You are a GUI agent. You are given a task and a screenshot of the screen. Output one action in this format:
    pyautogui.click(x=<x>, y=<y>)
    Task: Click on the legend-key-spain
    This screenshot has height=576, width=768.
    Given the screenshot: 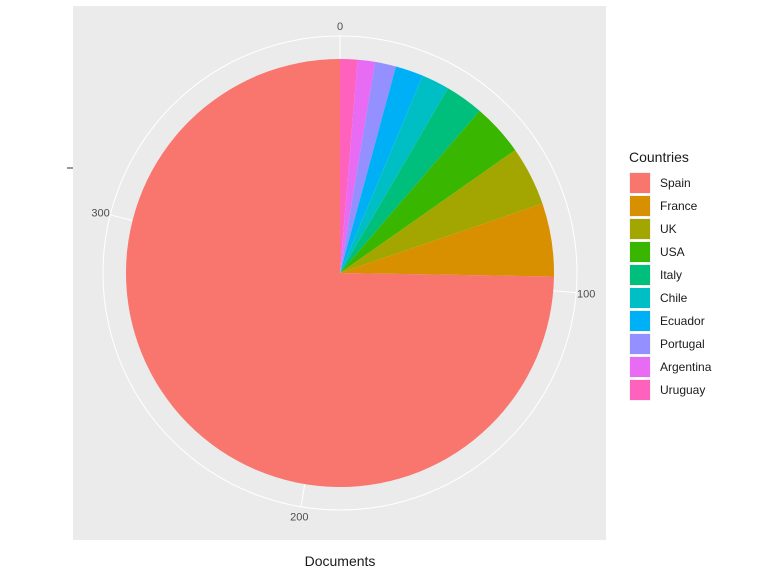 What is the action you would take?
    pyautogui.click(x=640, y=183)
    